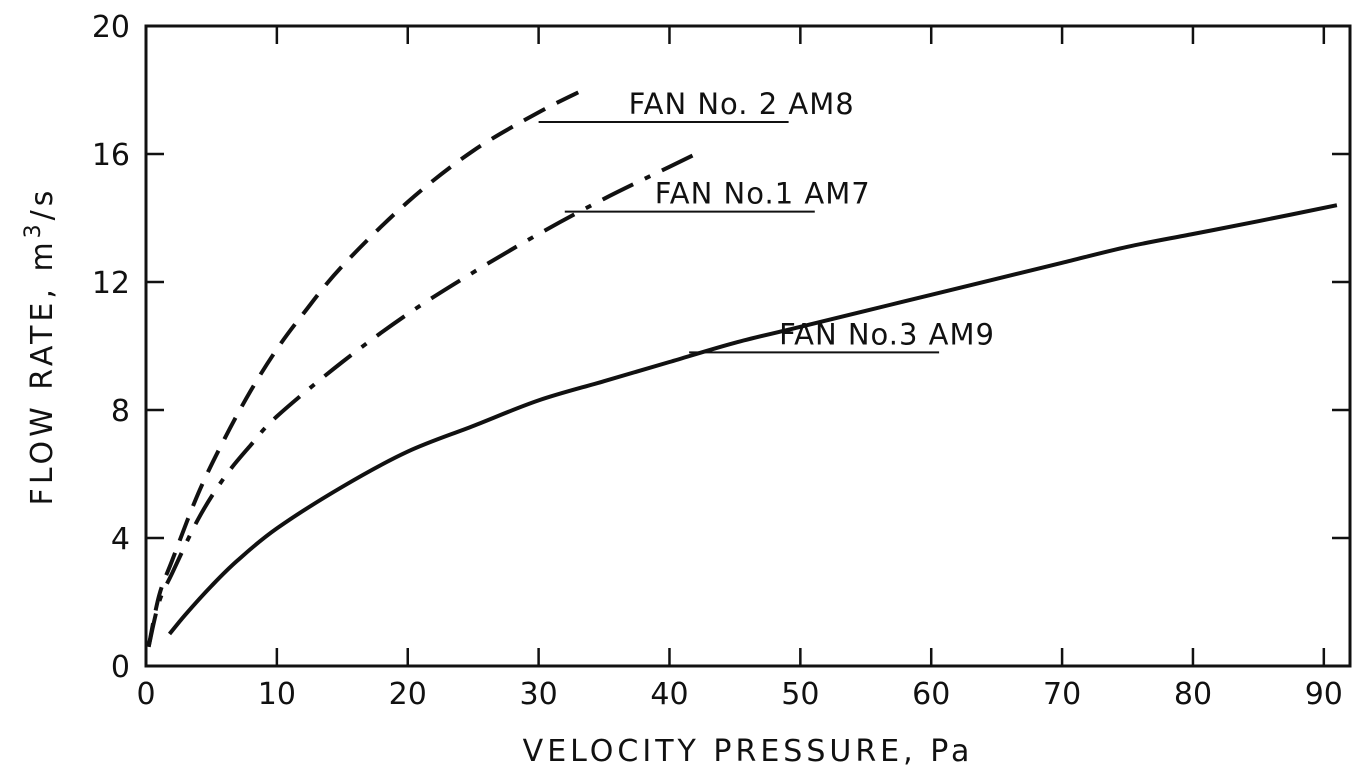  What do you see at coordinates (42, 371) in the screenshot?
I see `y-axis-label-main: FLOW RATE, m` at bounding box center [42, 371].